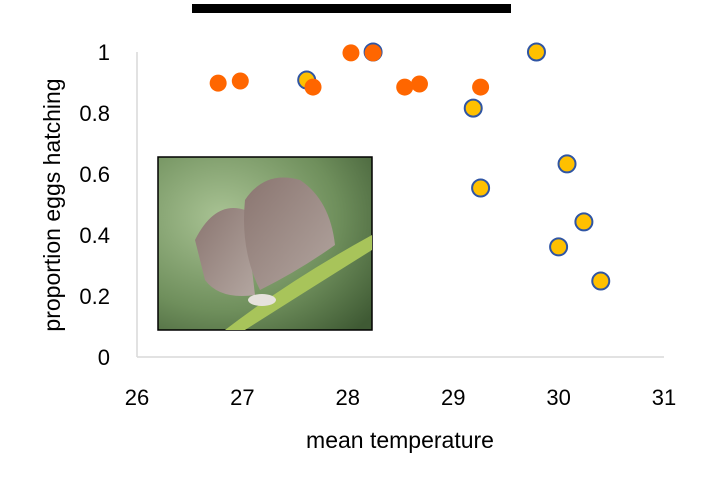 The height and width of the screenshot is (486, 708). Describe the element at coordinates (348, 397) in the screenshot. I see `x-tick-label: 28` at that location.